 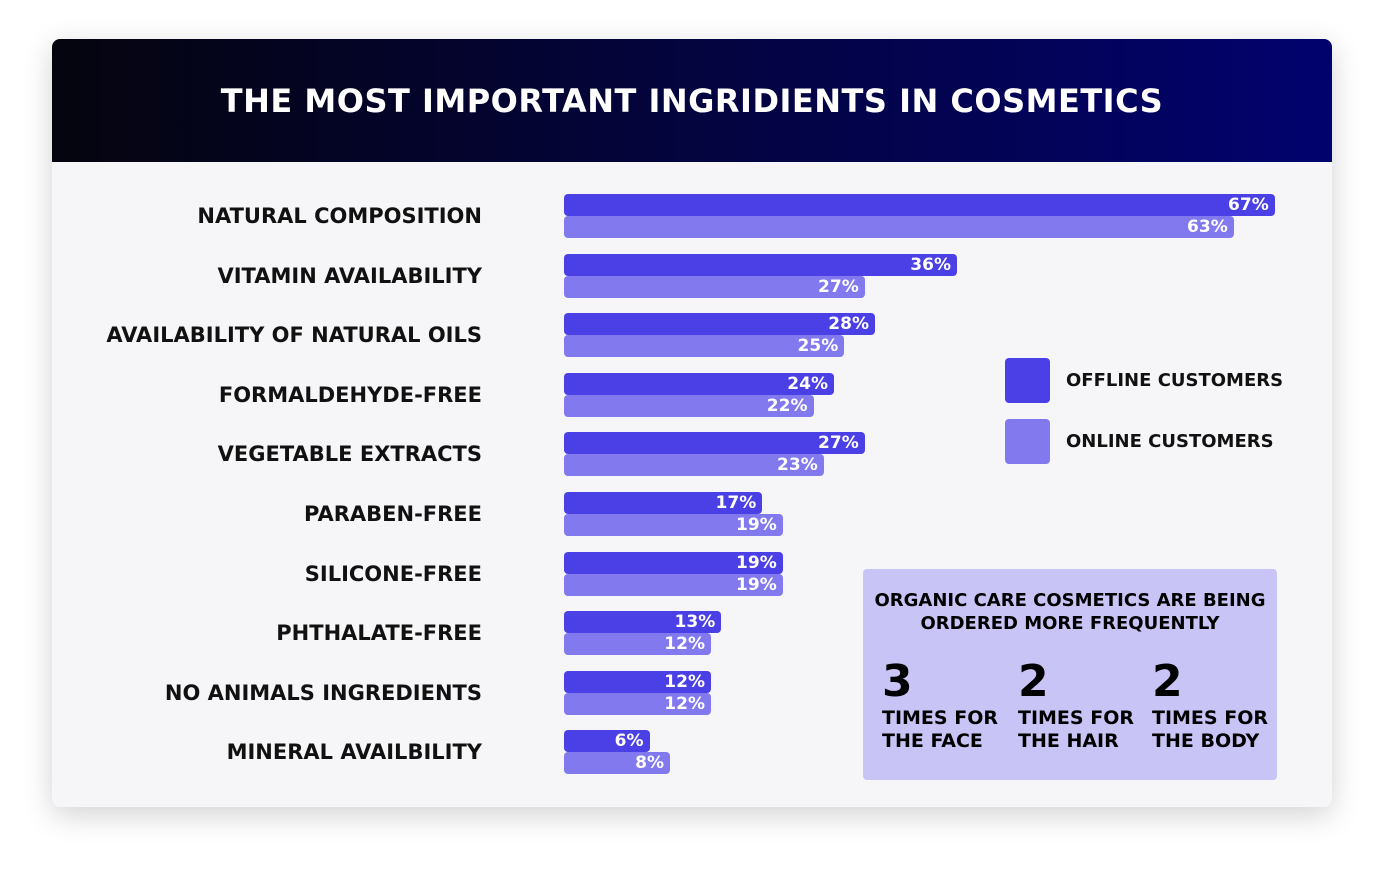 I want to click on data-label: 63%, so click(x=1207, y=227).